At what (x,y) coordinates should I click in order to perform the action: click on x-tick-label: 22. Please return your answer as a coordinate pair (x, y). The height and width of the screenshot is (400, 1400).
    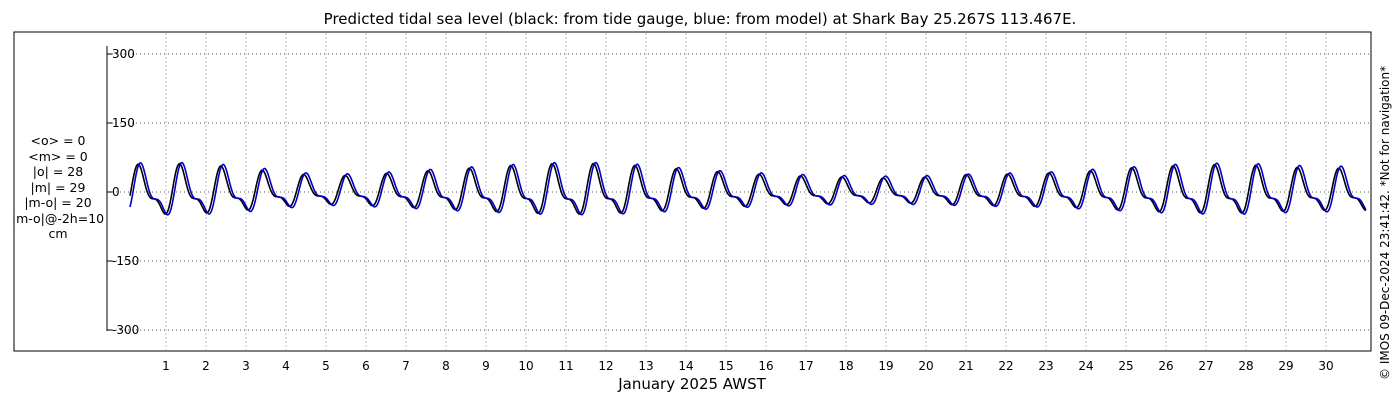
    Looking at the image, I should click on (1005, 366).